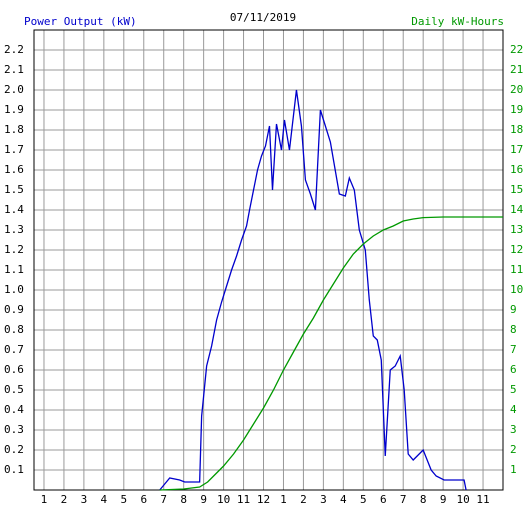 This screenshot has width=527, height=510. Describe the element at coordinates (516, 149) in the screenshot. I see `y2-tick-label: 17` at that location.